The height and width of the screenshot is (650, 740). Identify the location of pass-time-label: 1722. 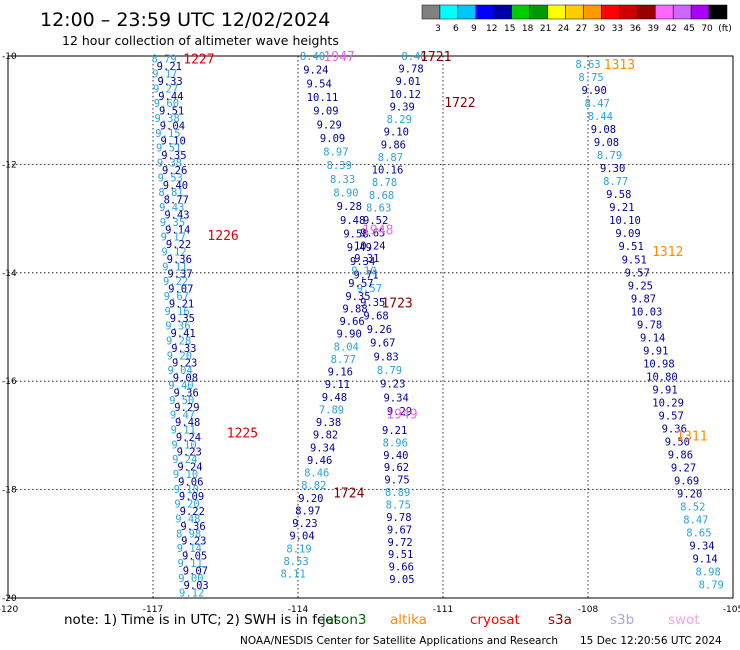
(459, 103).